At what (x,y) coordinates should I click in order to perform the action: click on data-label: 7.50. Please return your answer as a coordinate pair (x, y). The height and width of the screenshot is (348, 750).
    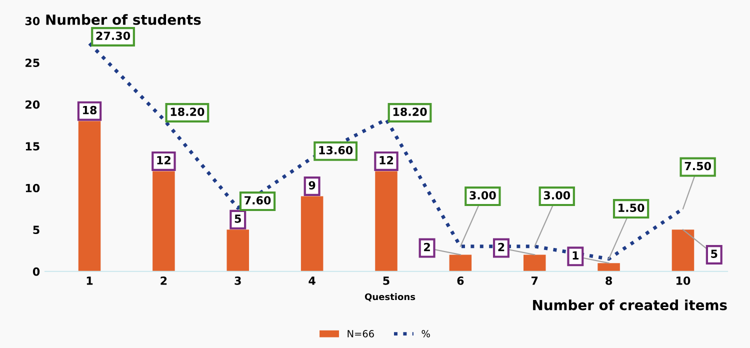
    Looking at the image, I should click on (697, 166).